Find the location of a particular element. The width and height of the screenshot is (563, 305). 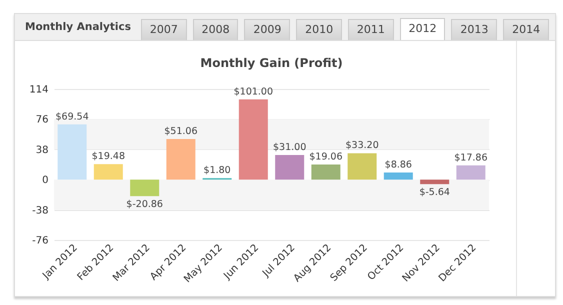

text: 2009 is located at coordinates (267, 29).